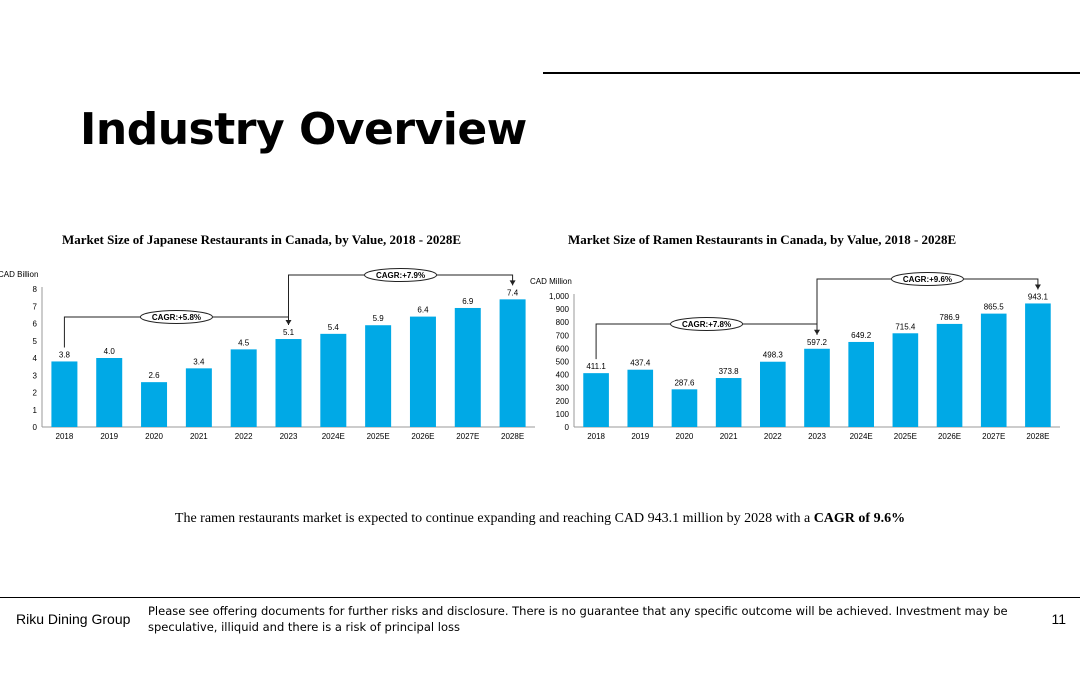  What do you see at coordinates (729, 371) in the screenshot?
I see `bar-value-label: 373.8` at bounding box center [729, 371].